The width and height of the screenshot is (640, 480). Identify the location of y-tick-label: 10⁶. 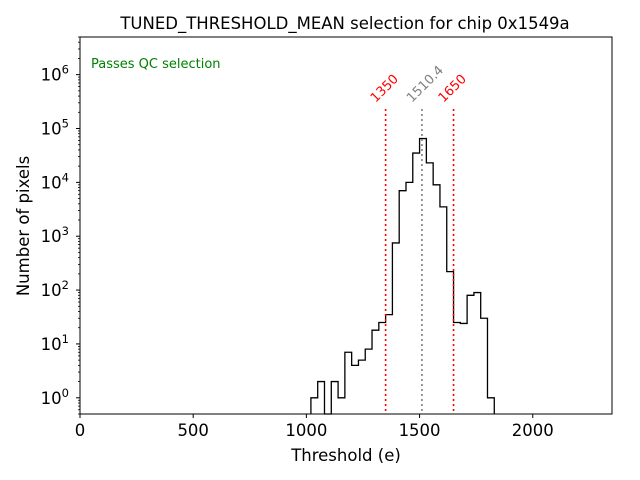
(55, 74).